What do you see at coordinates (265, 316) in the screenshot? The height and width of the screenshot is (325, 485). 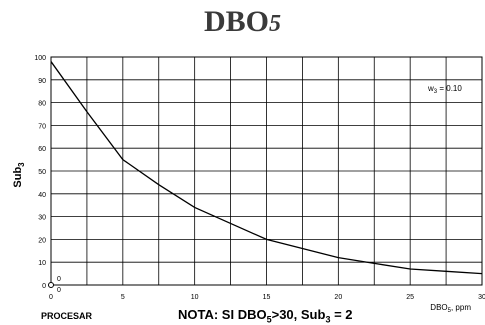 I see `note-text: NOTA: SI DBO5>30, Sub3 = 2` at bounding box center [265, 316].